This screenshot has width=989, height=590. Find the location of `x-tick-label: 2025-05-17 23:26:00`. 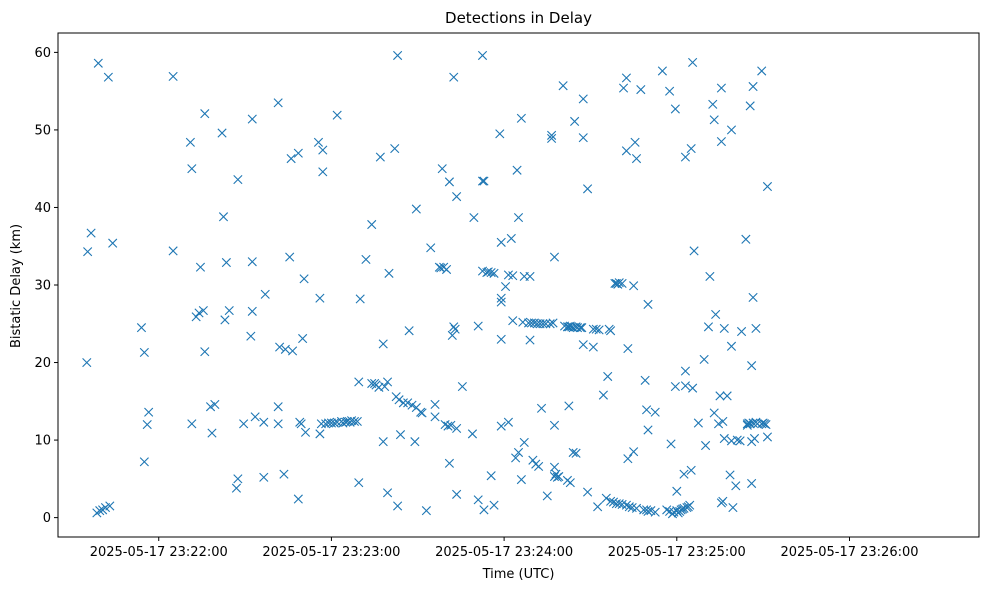

x-tick-label: 2025-05-17 23:26:00 is located at coordinates (849, 552).